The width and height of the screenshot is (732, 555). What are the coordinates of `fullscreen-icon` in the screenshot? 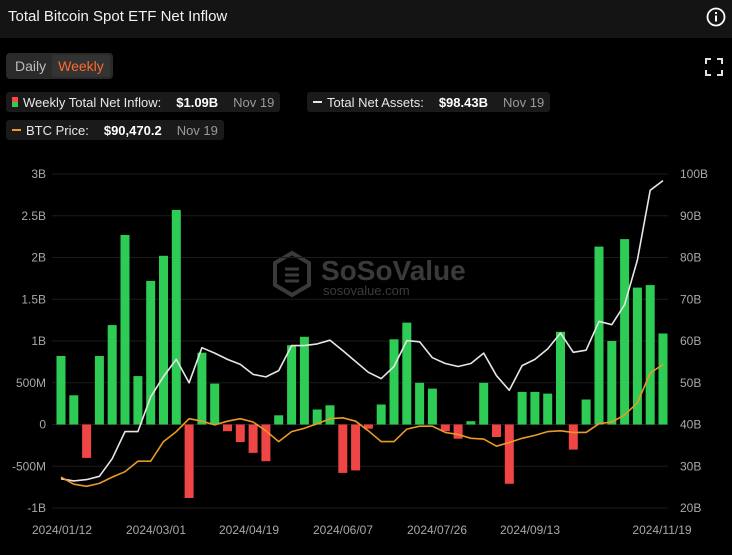 It's located at (714, 67).